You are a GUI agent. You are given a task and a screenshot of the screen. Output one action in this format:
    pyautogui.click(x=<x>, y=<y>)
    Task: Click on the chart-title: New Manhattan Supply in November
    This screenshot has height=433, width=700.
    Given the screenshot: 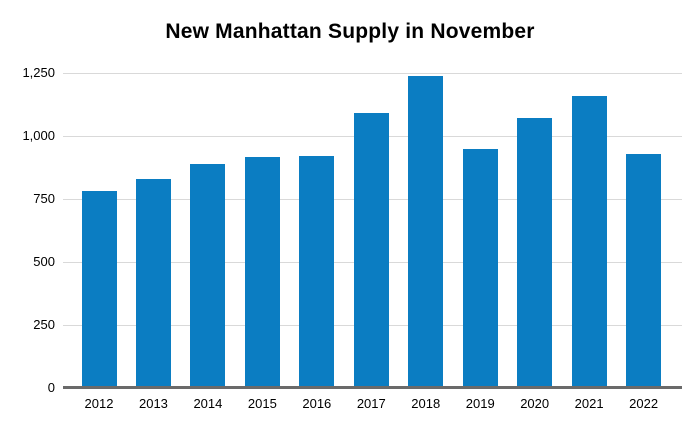 What is the action you would take?
    pyautogui.click(x=350, y=31)
    